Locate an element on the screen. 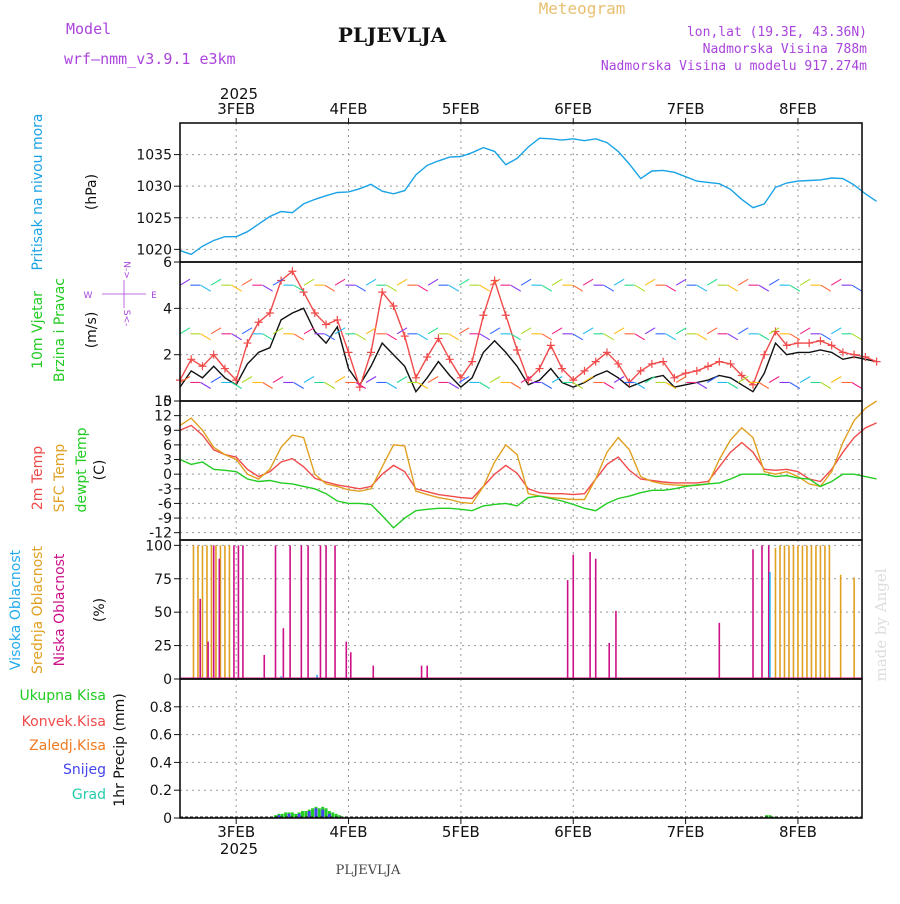 Image resolution: width=900 pixels, height=904 pixels. compass-cross is located at coordinates (124, 294).